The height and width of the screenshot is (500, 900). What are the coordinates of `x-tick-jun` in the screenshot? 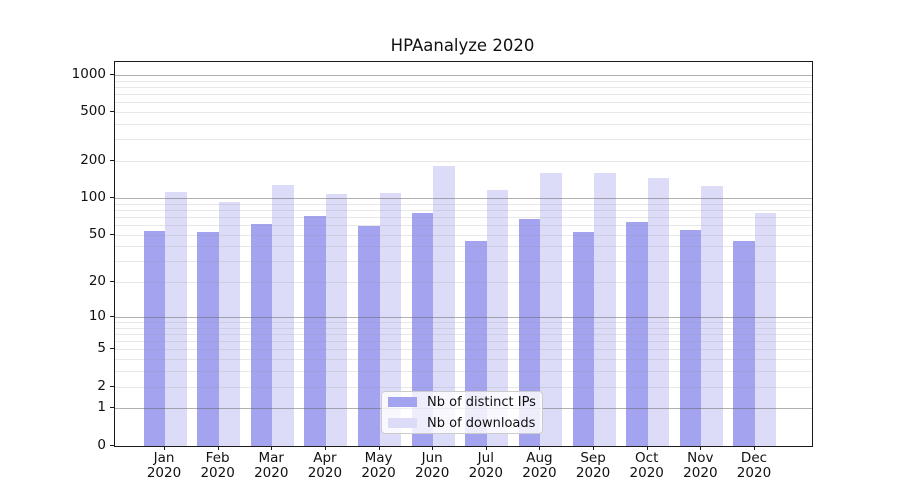 It's located at (433, 447).